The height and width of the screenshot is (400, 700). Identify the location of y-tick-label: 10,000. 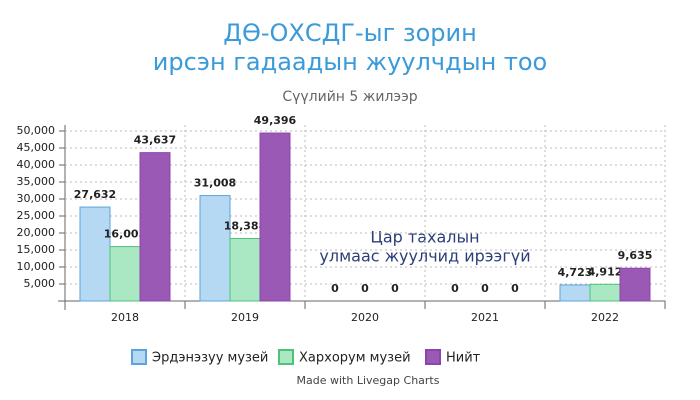
(36, 266).